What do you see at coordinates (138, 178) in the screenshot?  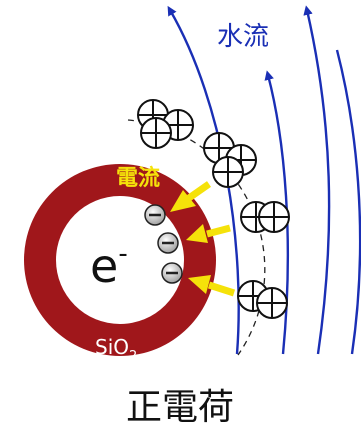 I see `current-label: 電流` at bounding box center [138, 178].